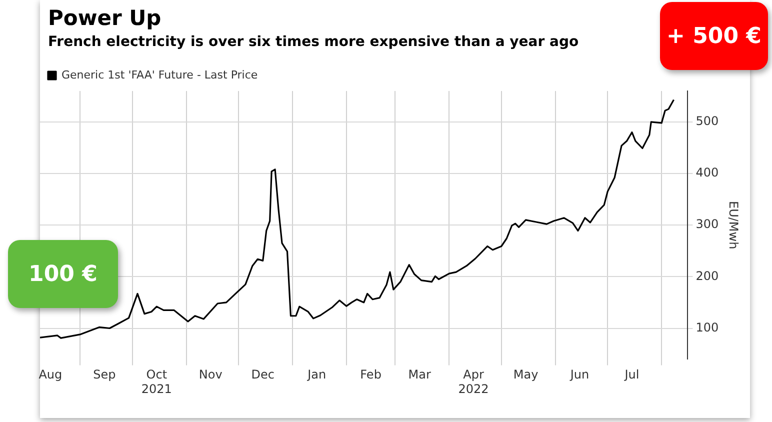 The image size is (772, 422). I want to click on x-tick-label: Nov, so click(210, 375).